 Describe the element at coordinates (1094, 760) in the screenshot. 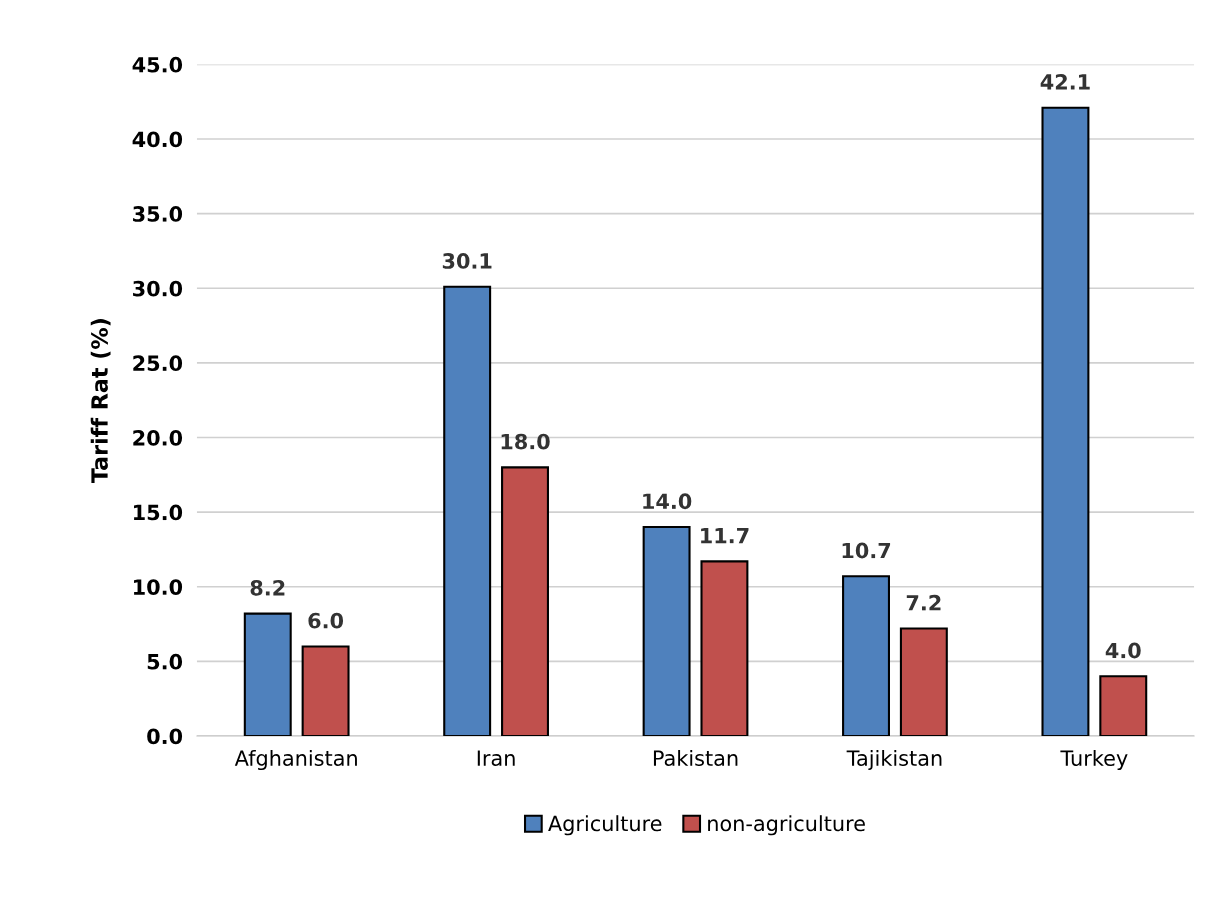

I see `x-tick-label: Turkey` at that location.